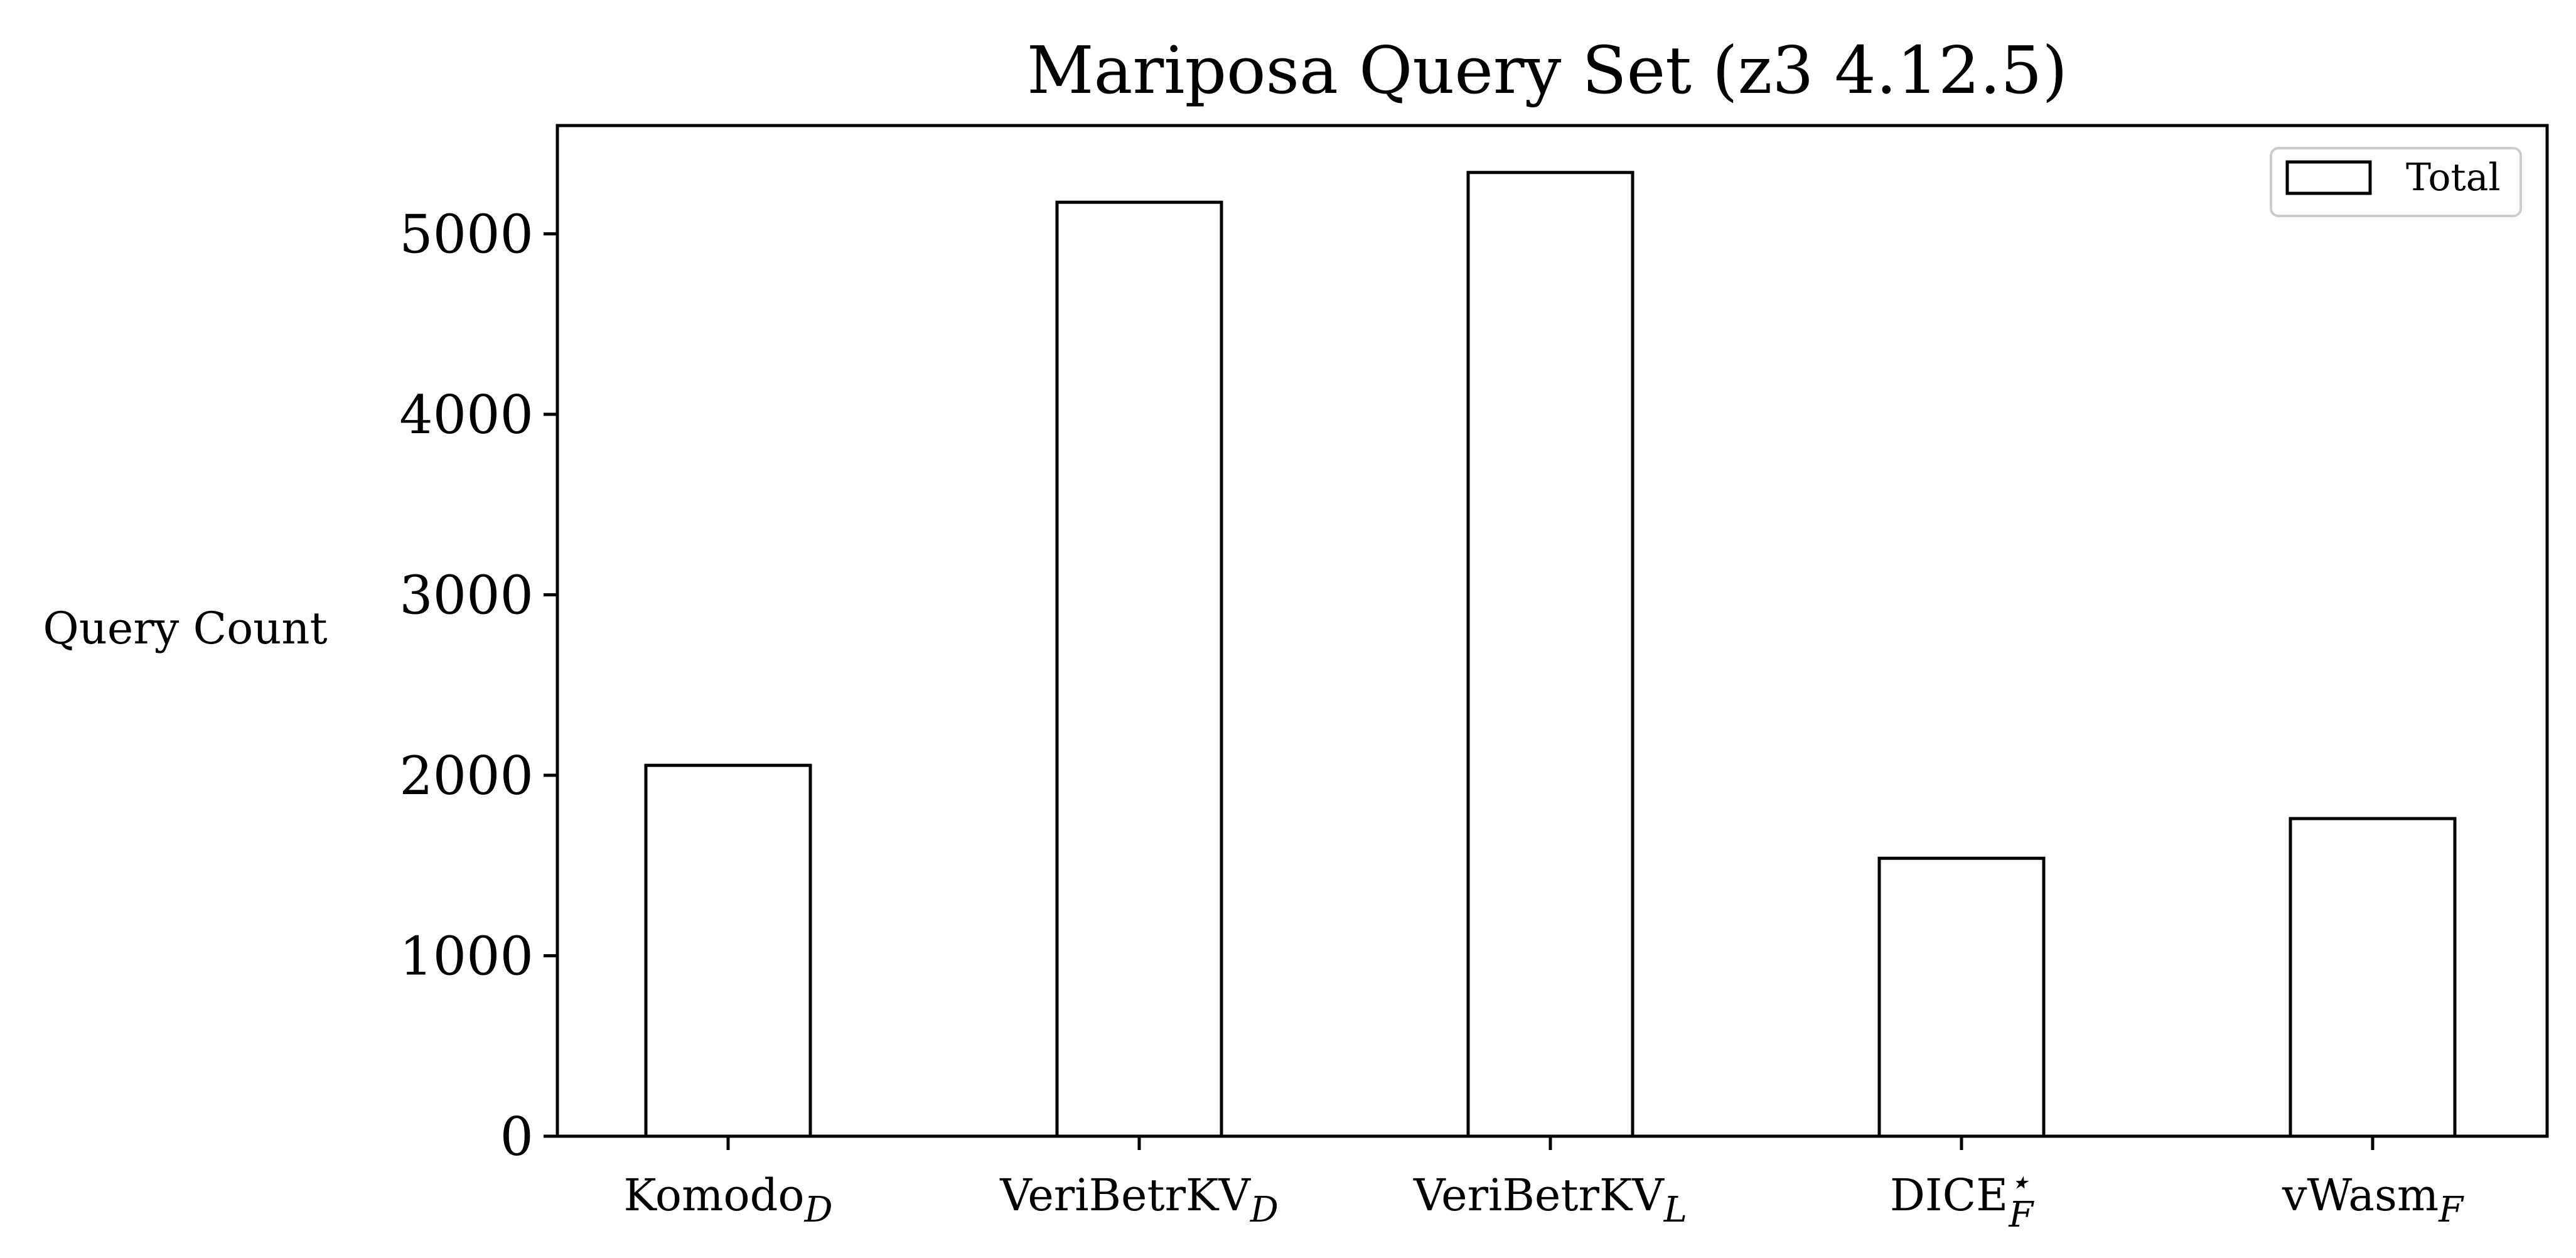 The height and width of the screenshot is (1258, 2576). Describe the element at coordinates (466, 596) in the screenshot. I see `y-tick-label: 3000` at that location.